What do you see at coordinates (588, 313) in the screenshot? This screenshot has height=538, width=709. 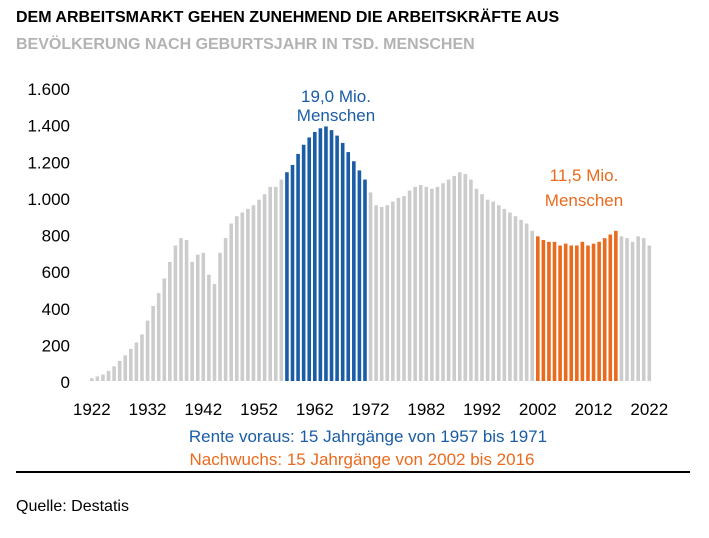 I see `bar-2011` at bounding box center [588, 313].